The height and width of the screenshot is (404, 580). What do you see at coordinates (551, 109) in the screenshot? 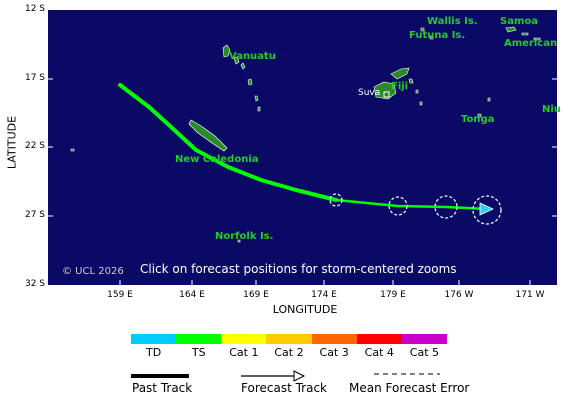
I see `label-niue: Niu` at bounding box center [551, 109].